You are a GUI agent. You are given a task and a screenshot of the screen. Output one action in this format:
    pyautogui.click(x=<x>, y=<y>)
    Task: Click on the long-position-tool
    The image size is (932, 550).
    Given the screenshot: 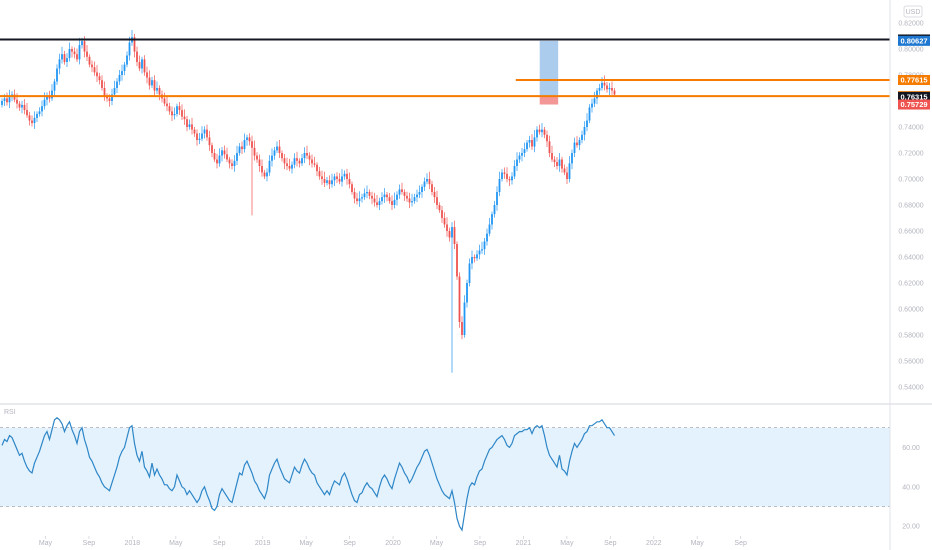 What is the action you would take?
    pyautogui.click(x=549, y=72)
    